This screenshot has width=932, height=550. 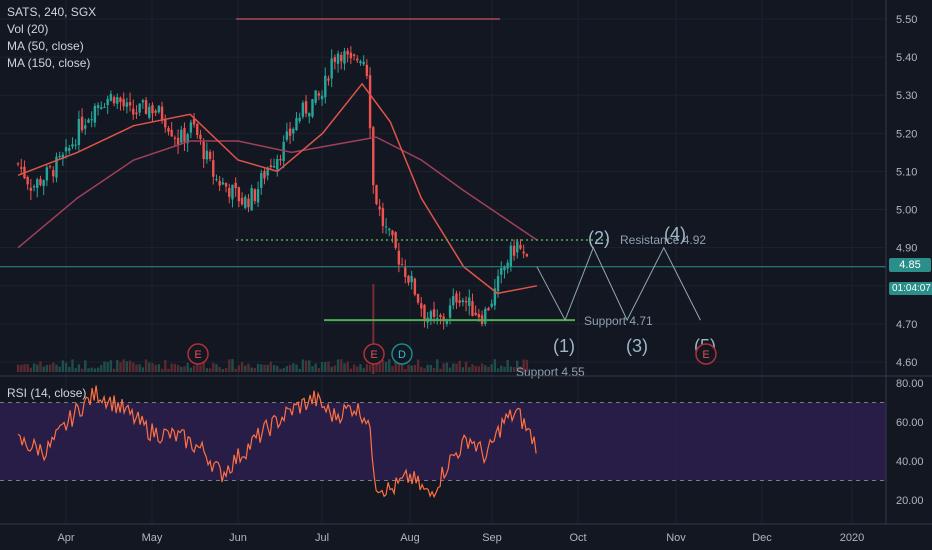 I want to click on wave-label-4: (4), so click(x=675, y=234).